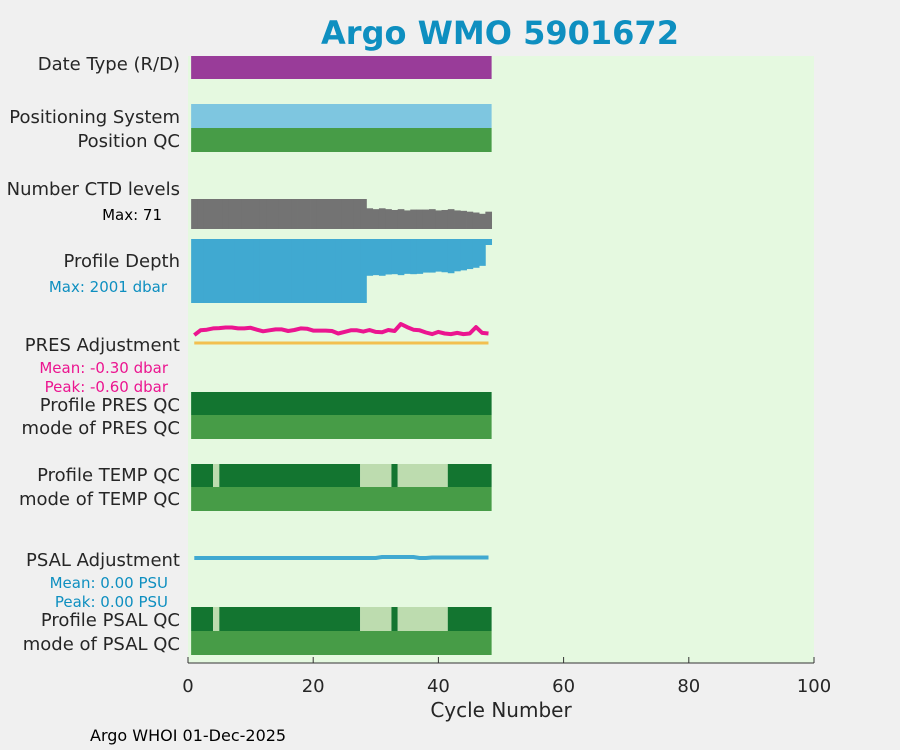 The height and width of the screenshot is (750, 900). I want to click on row-label-profile-psal-qc: Profile PSAL QC, so click(110, 620).